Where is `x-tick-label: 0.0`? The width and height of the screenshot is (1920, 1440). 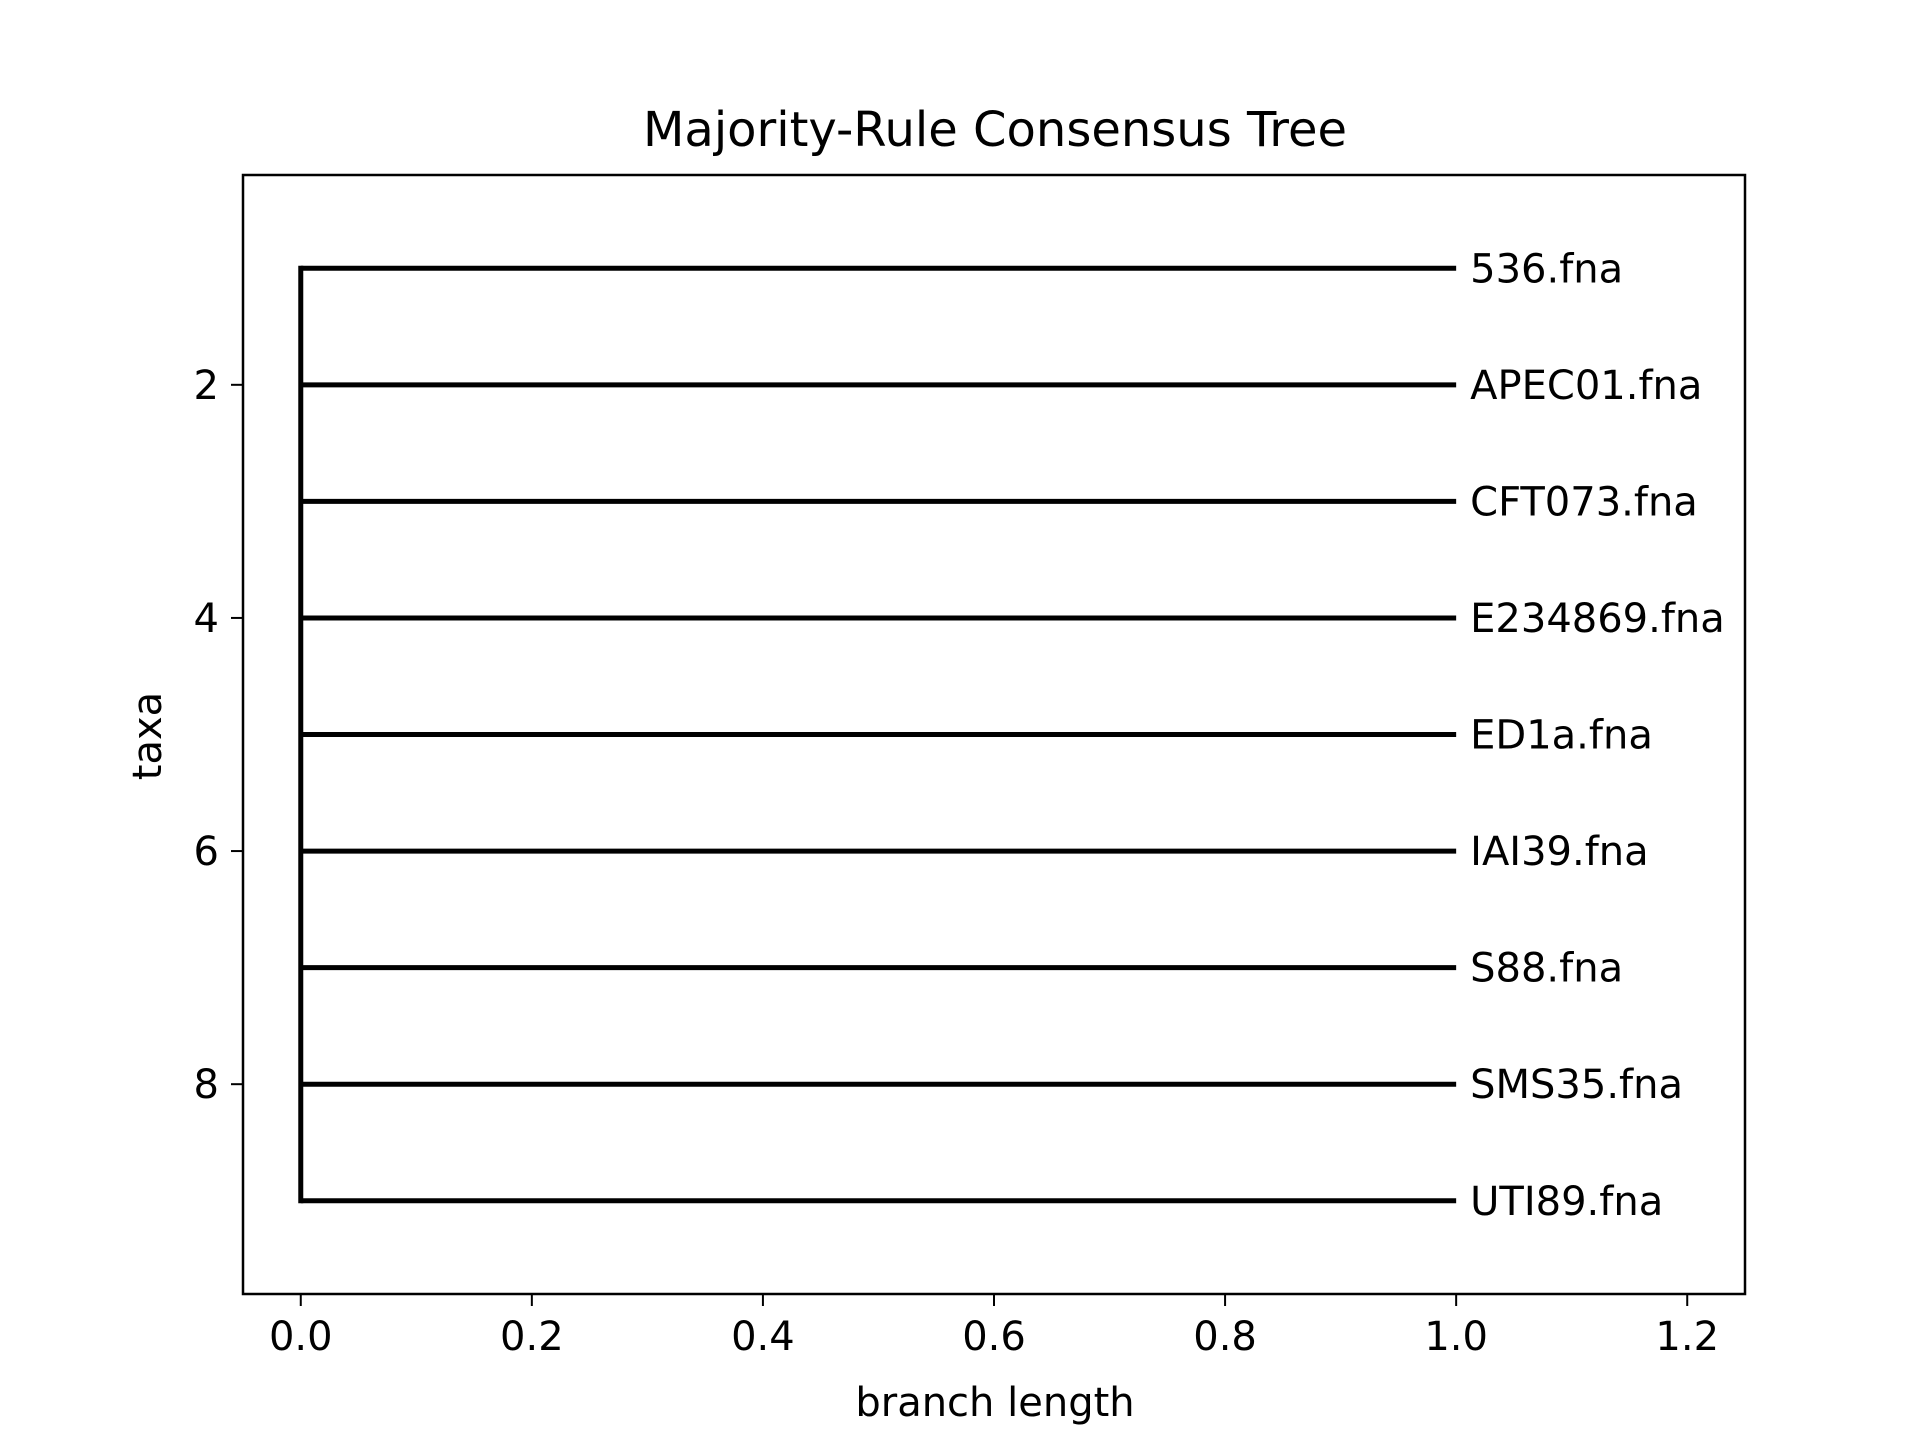
x-tick-label: 0.0 is located at coordinates (301, 1337).